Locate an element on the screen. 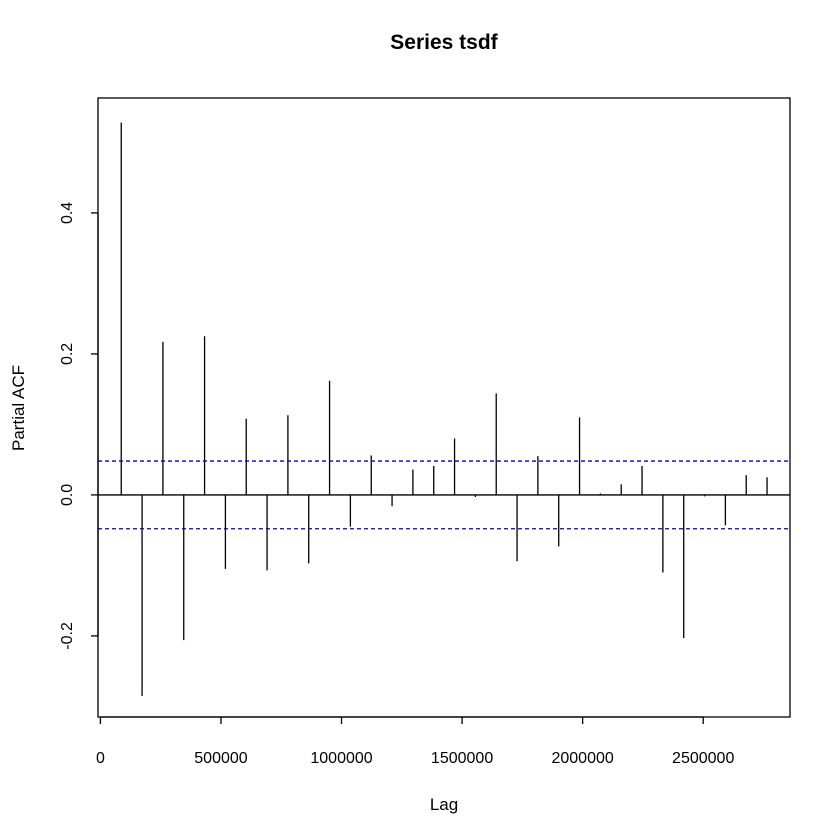  y-axis: -0.2 0.0 0.2 0.4 is located at coordinates (79, 426).